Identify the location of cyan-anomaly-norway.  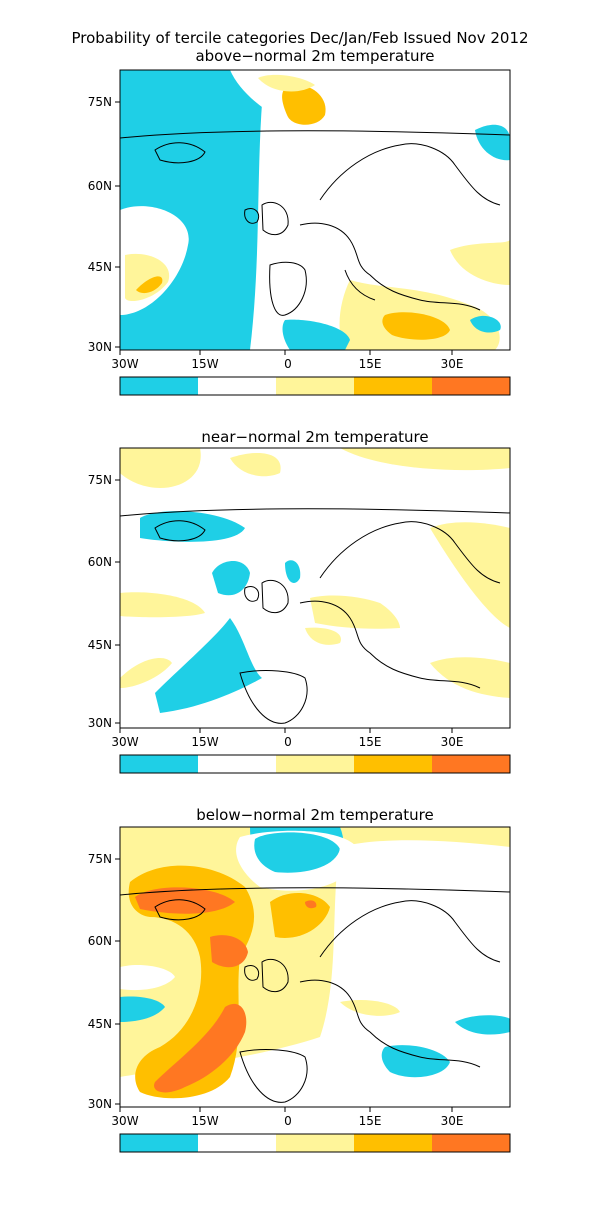
(293, 571).